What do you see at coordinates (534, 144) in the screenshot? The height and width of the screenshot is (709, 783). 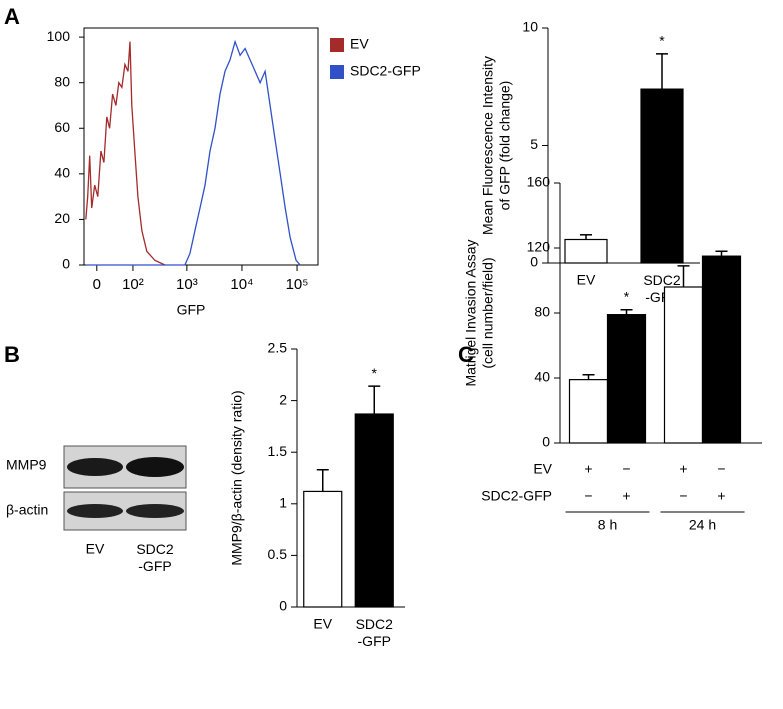 I see `y-tick-label: 5` at bounding box center [534, 144].